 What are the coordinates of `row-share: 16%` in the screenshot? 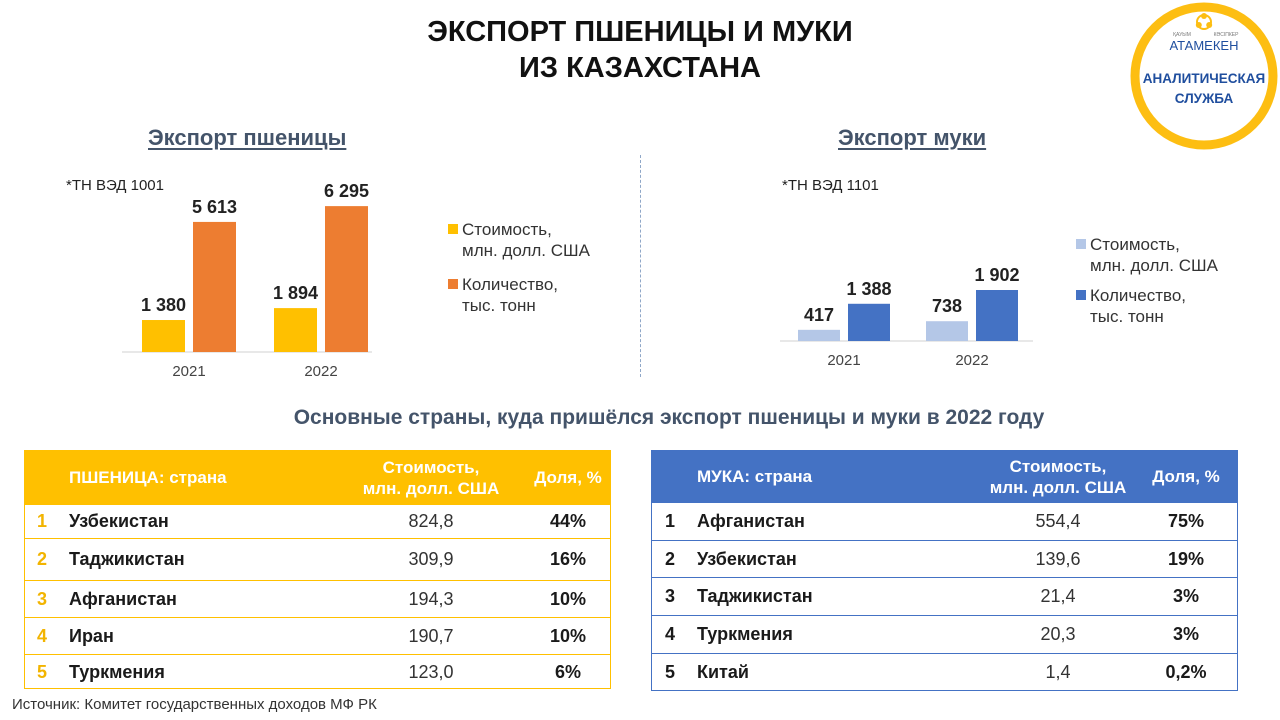 It's located at (568, 559).